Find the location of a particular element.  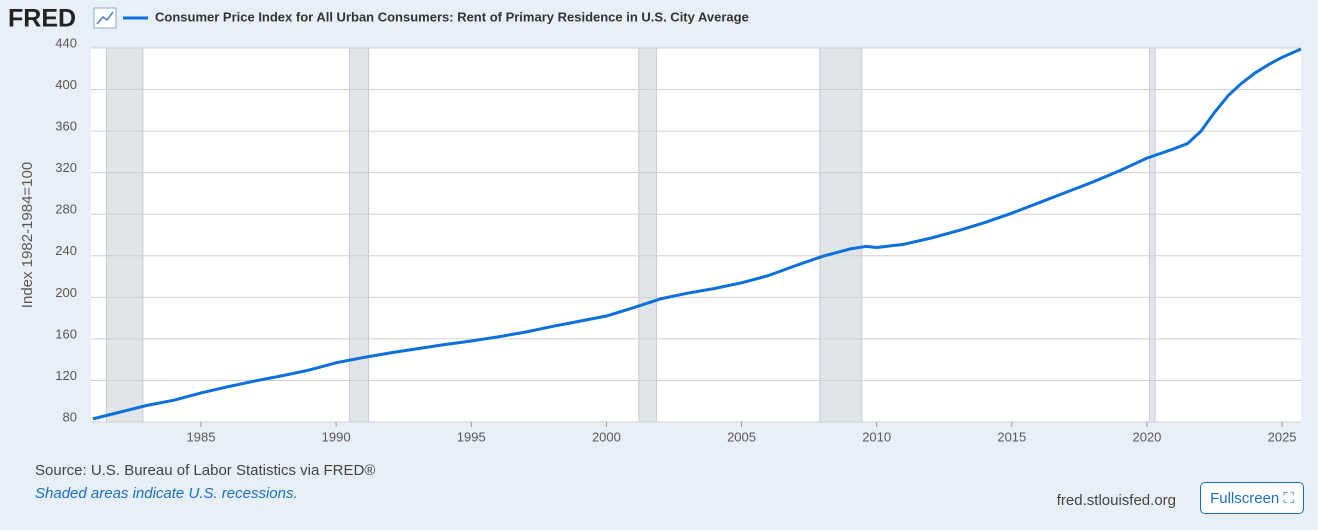

site-link: fred.stlouisfed.org is located at coordinates (1116, 500).